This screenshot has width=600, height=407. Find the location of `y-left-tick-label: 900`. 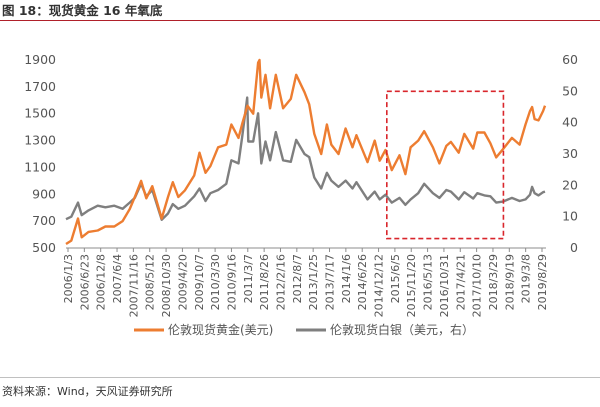

y-left-tick-label: 900 is located at coordinates (44, 193).